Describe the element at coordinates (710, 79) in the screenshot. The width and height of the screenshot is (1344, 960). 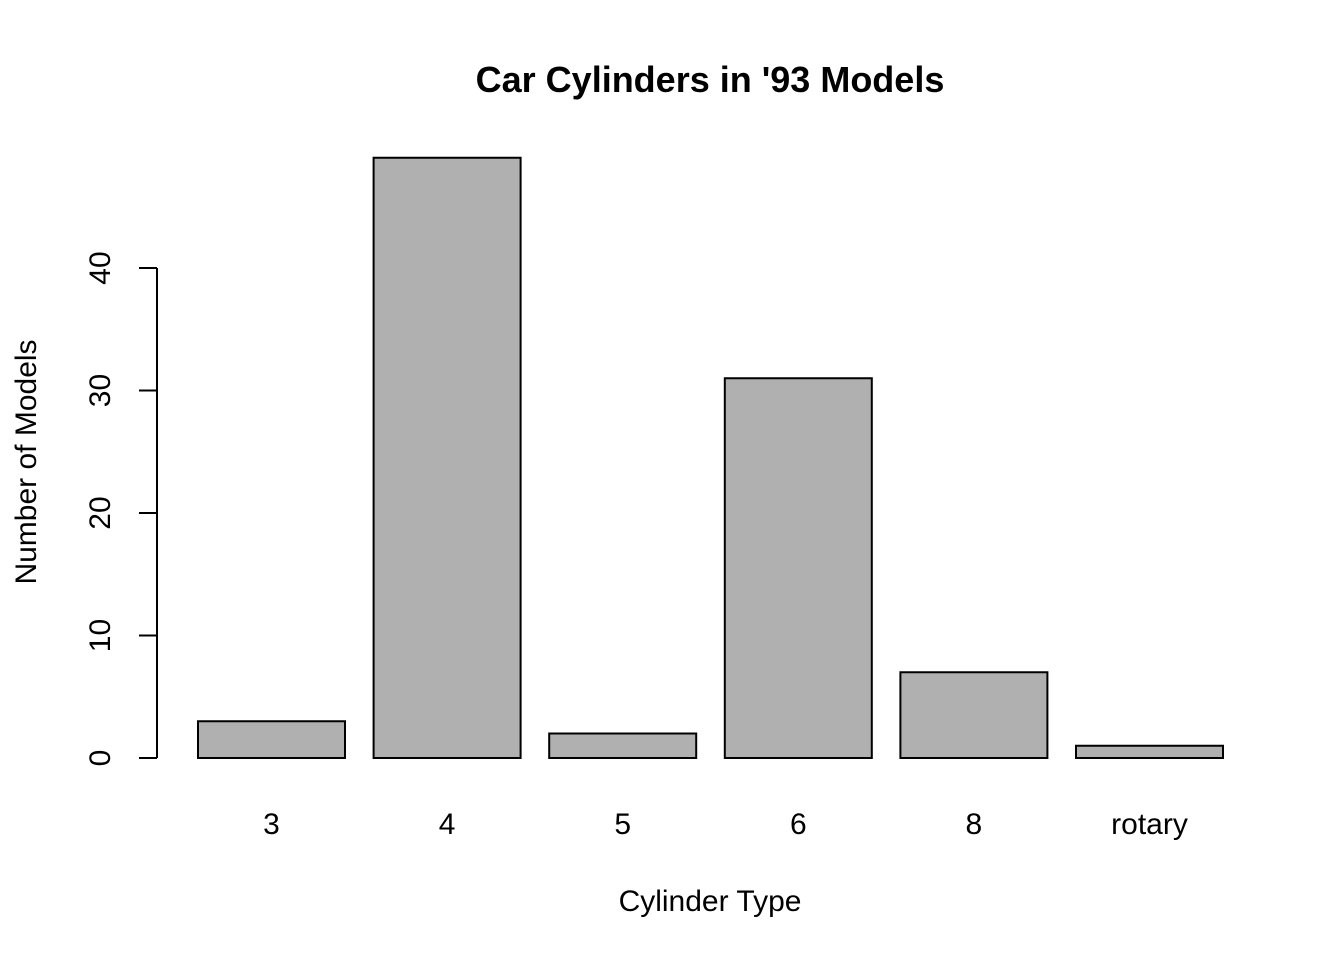
I see `chart-title: Car Cylinders in '93 Models` at that location.